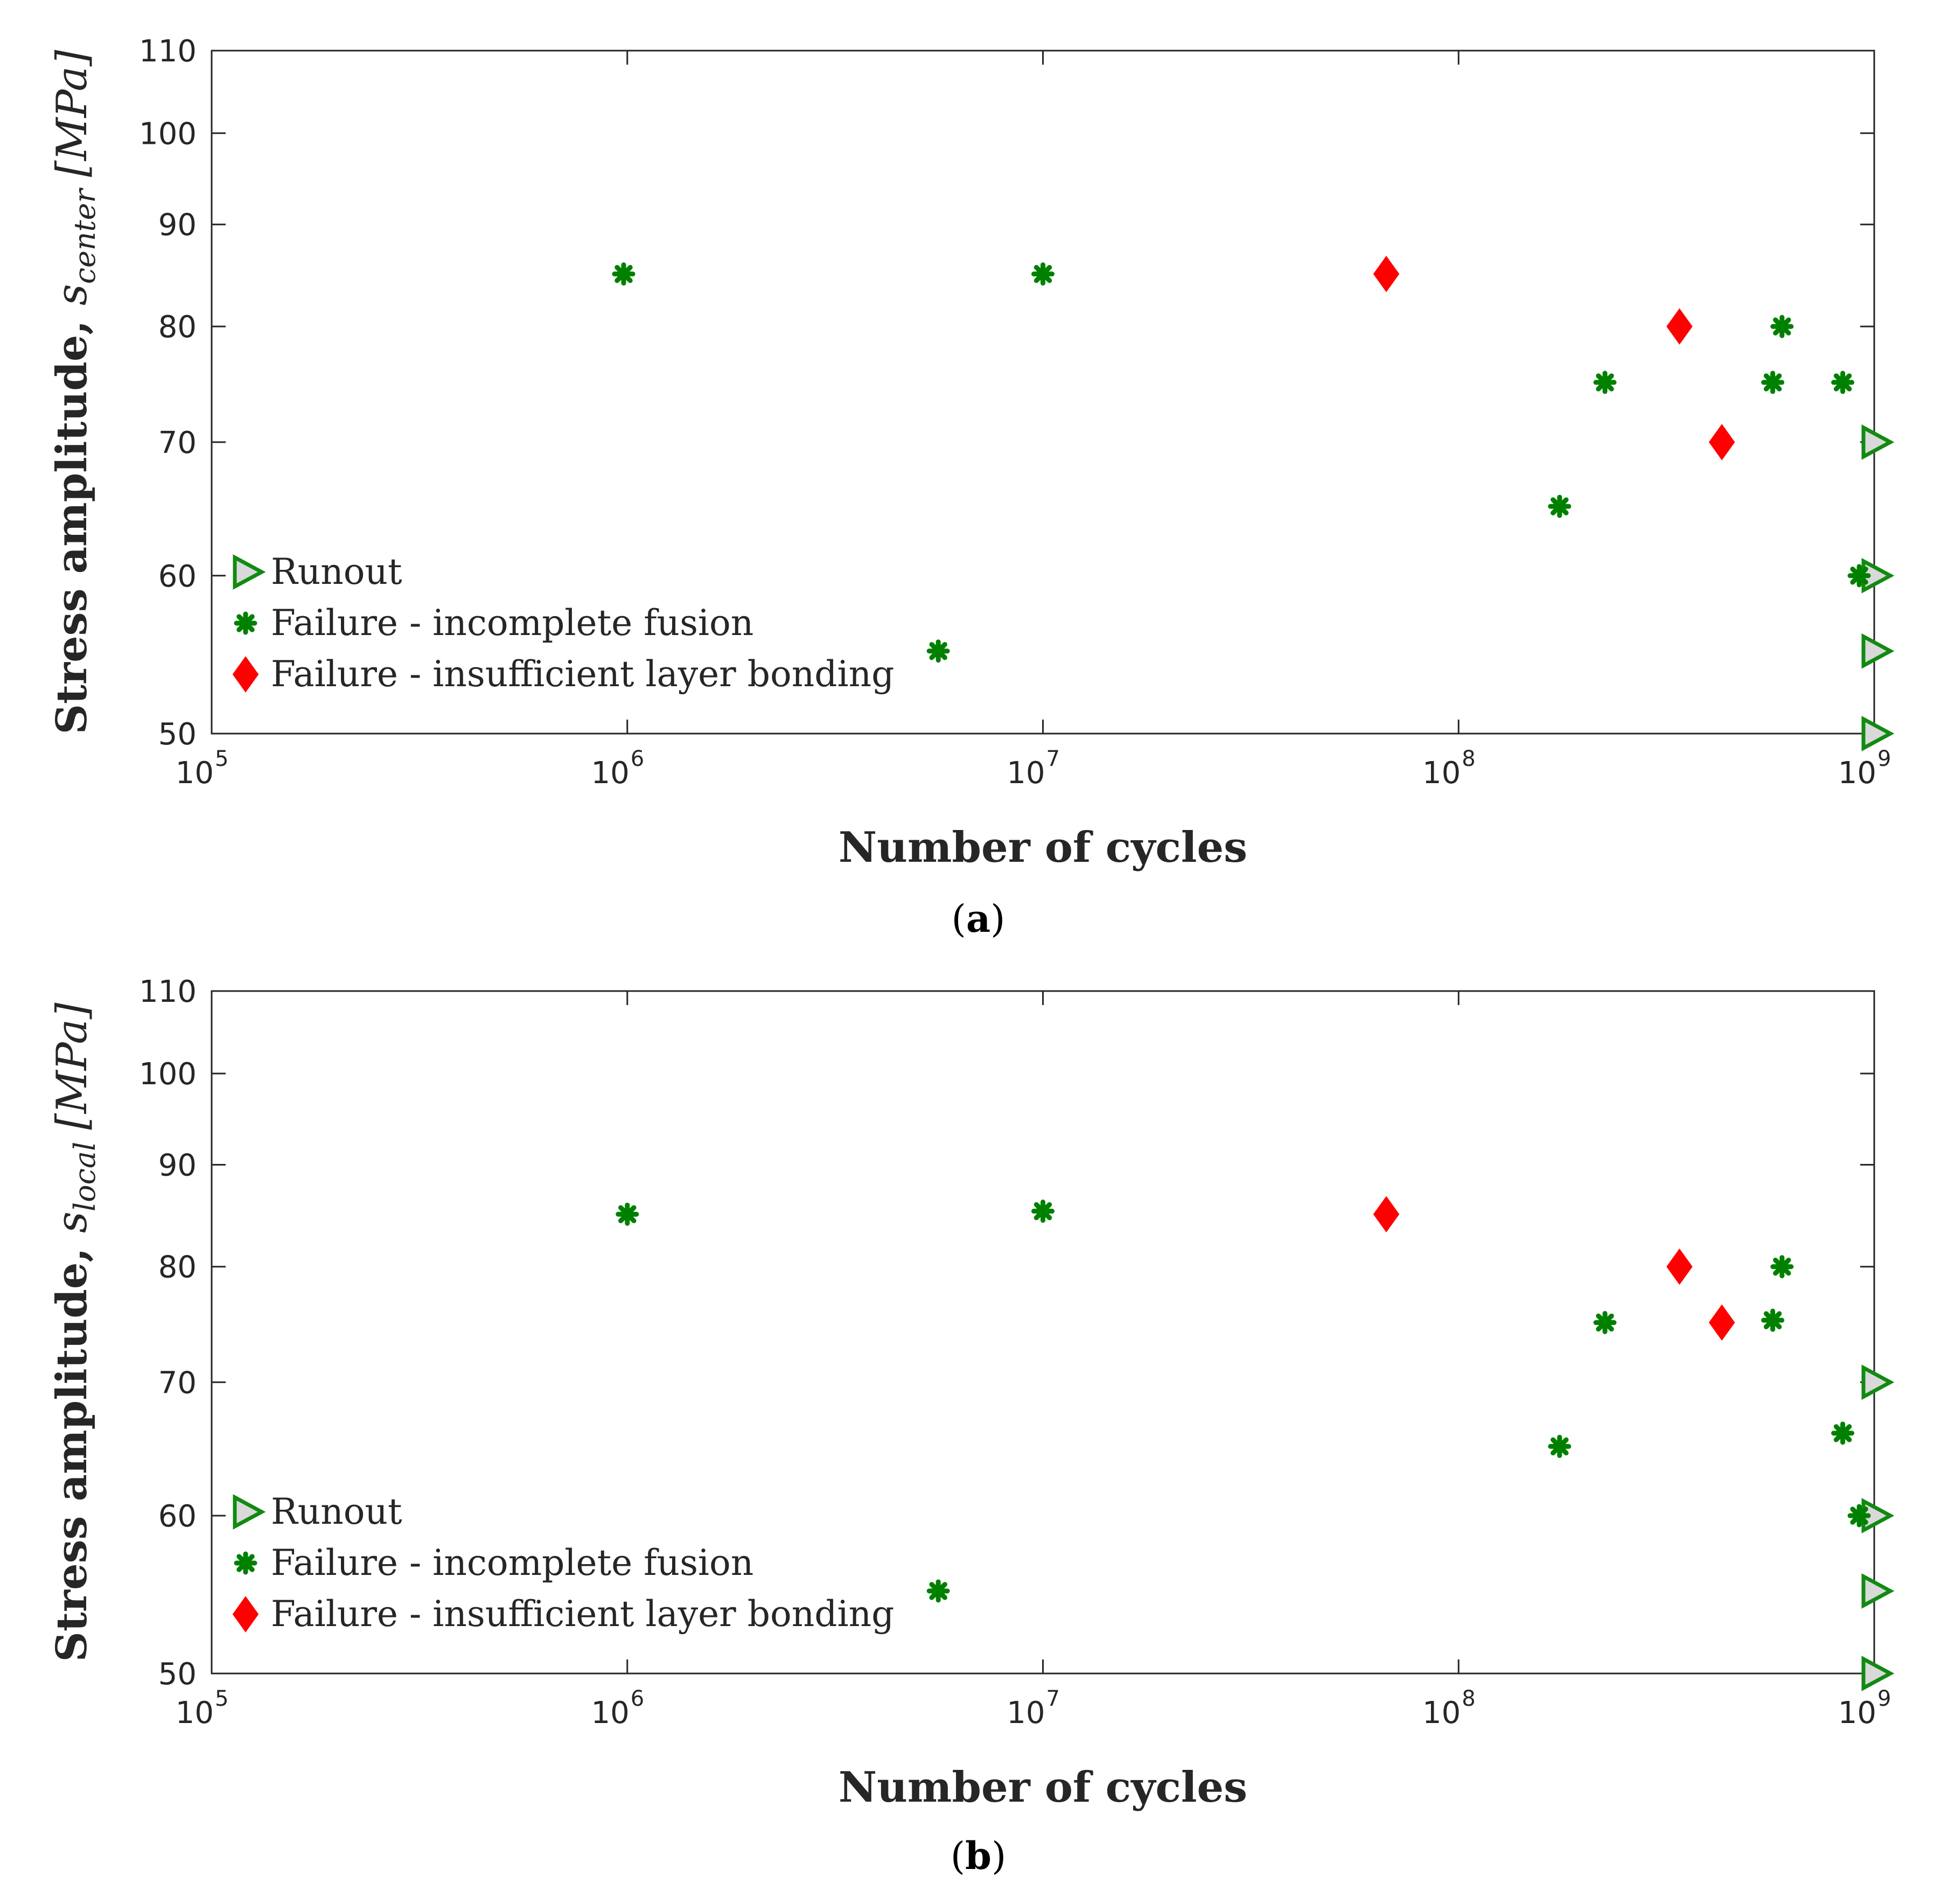  Describe the element at coordinates (177, 1516) in the screenshot. I see `y-tick-label: 60` at that location.